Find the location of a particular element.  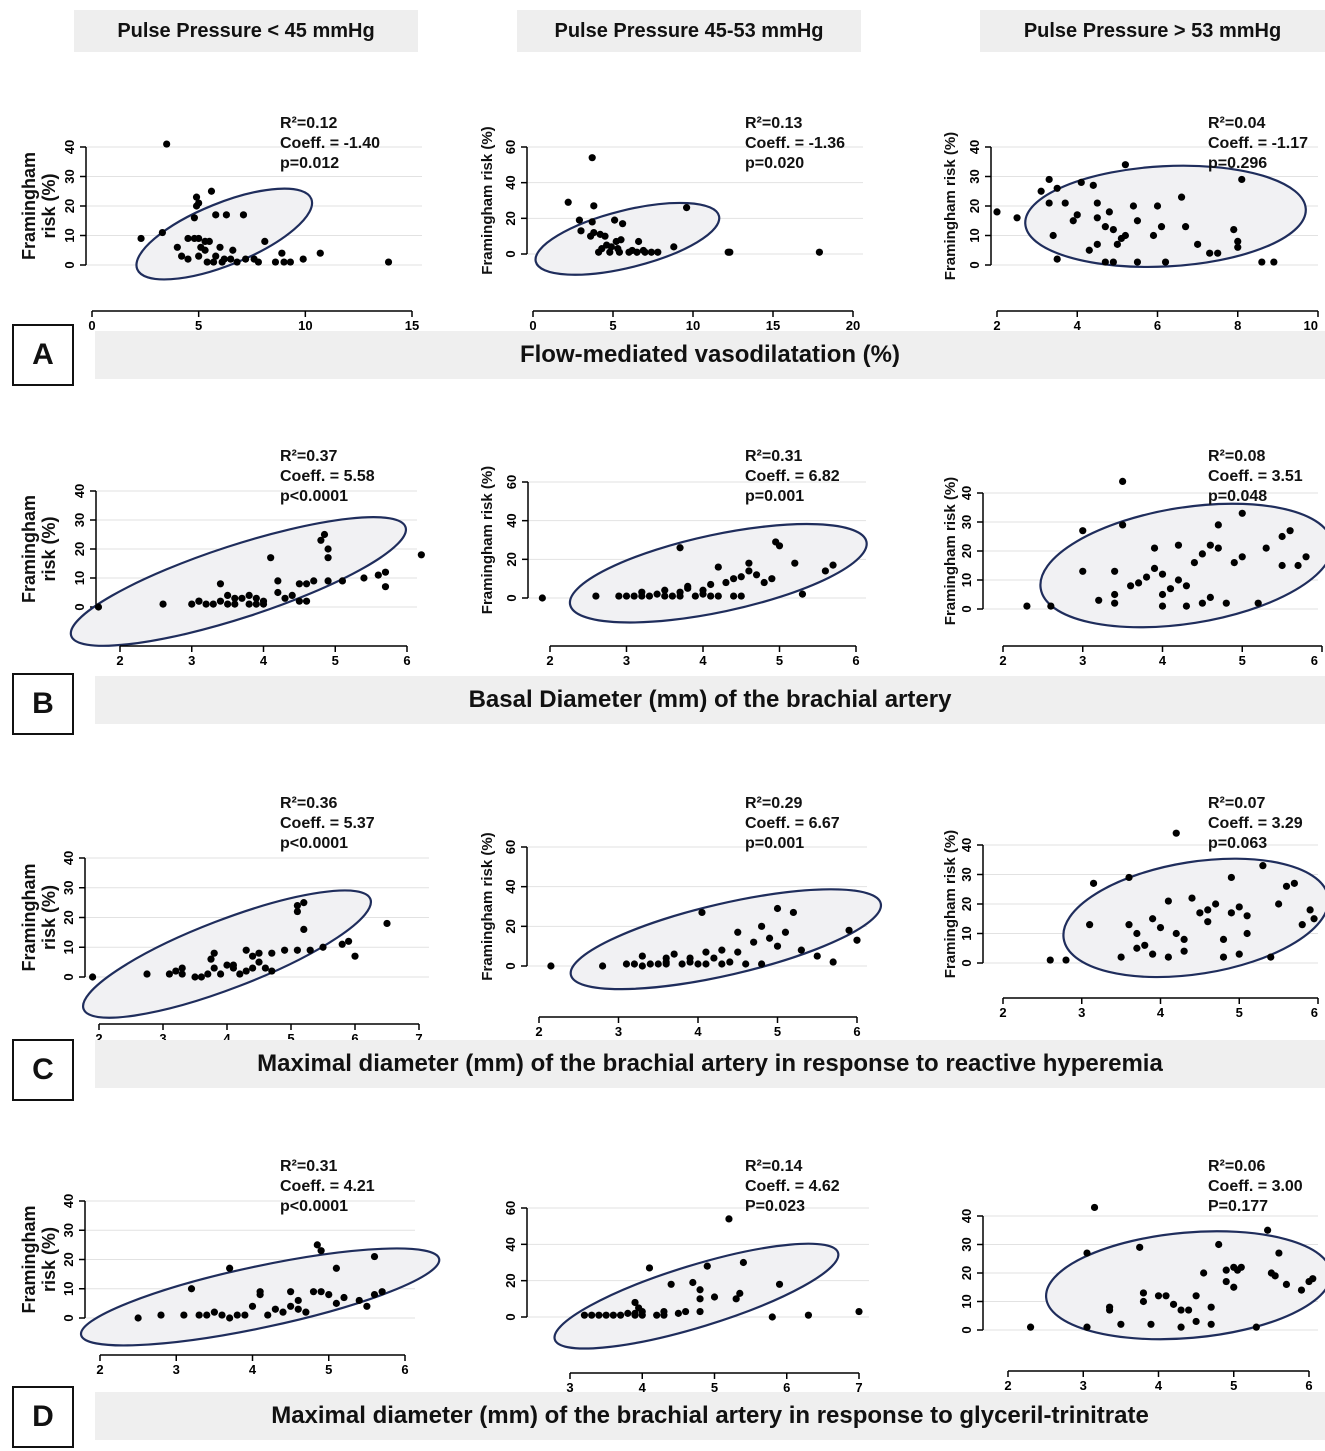

x-tick-label: 3 is located at coordinates (191, 660).